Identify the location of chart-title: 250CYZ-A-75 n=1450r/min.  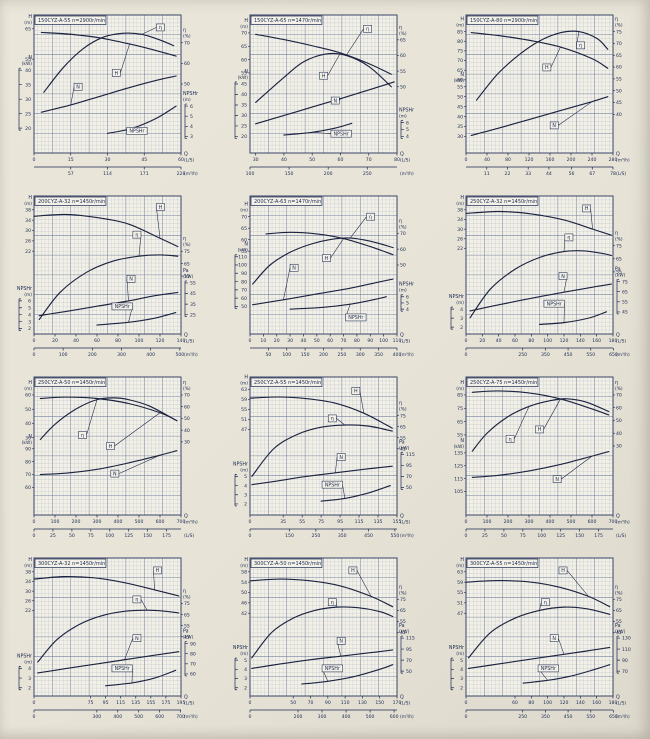
(503, 383).